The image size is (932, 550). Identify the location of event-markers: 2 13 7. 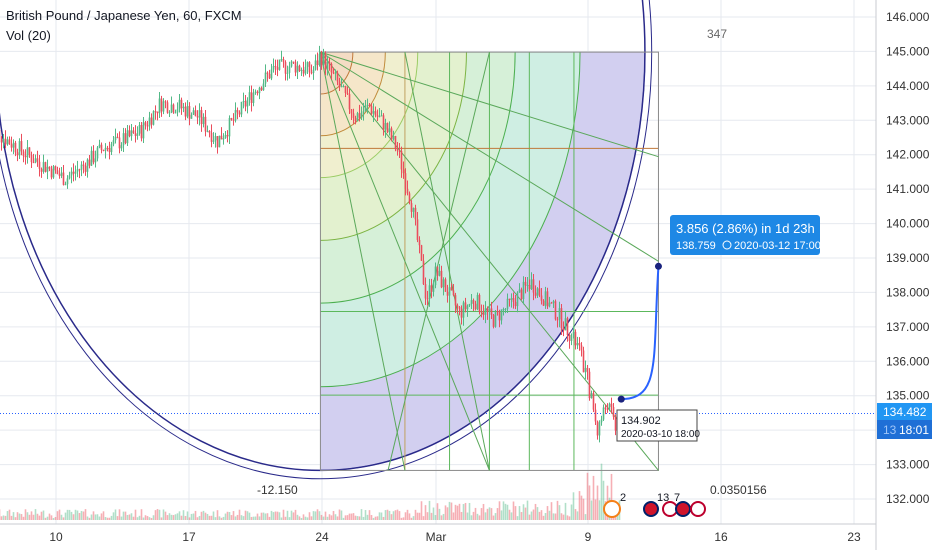
(654, 505).